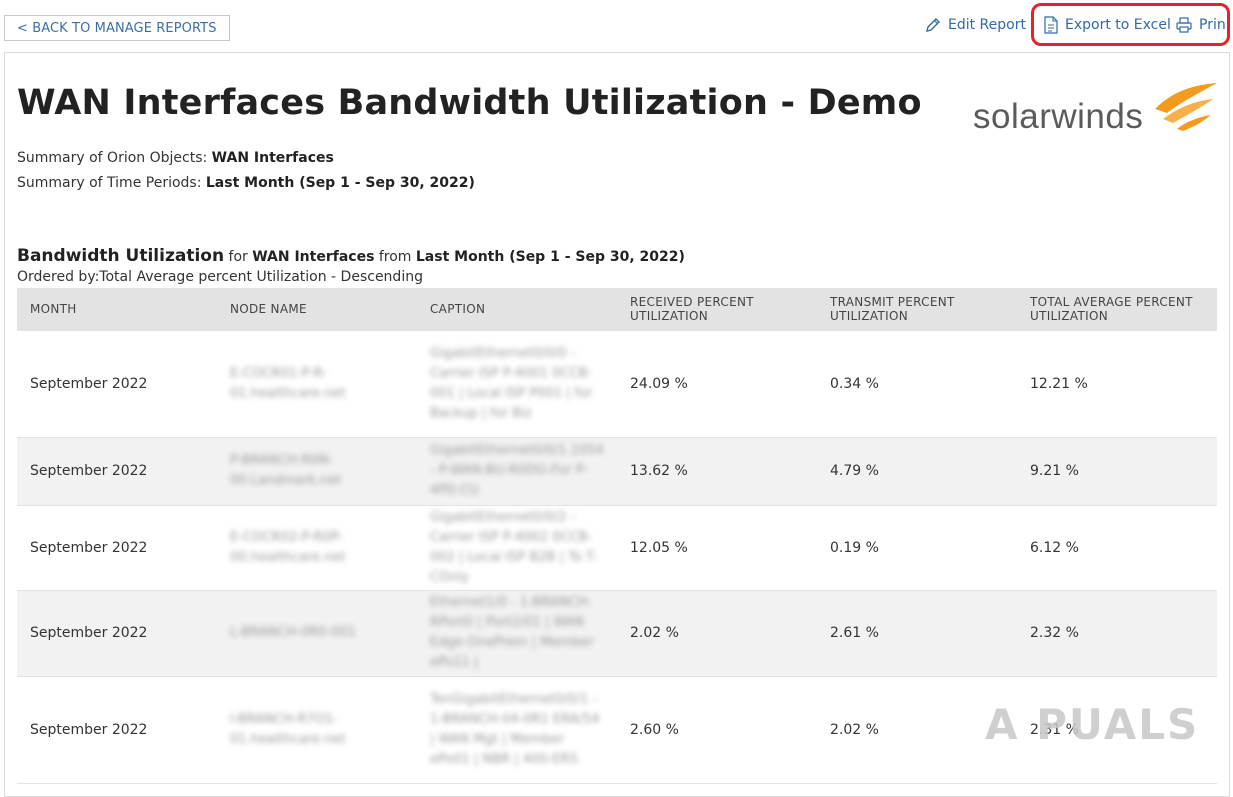 The width and height of the screenshot is (1233, 797). I want to click on summary-objects: Summary of Orion Objects: WAN Interfaces, so click(175, 158).